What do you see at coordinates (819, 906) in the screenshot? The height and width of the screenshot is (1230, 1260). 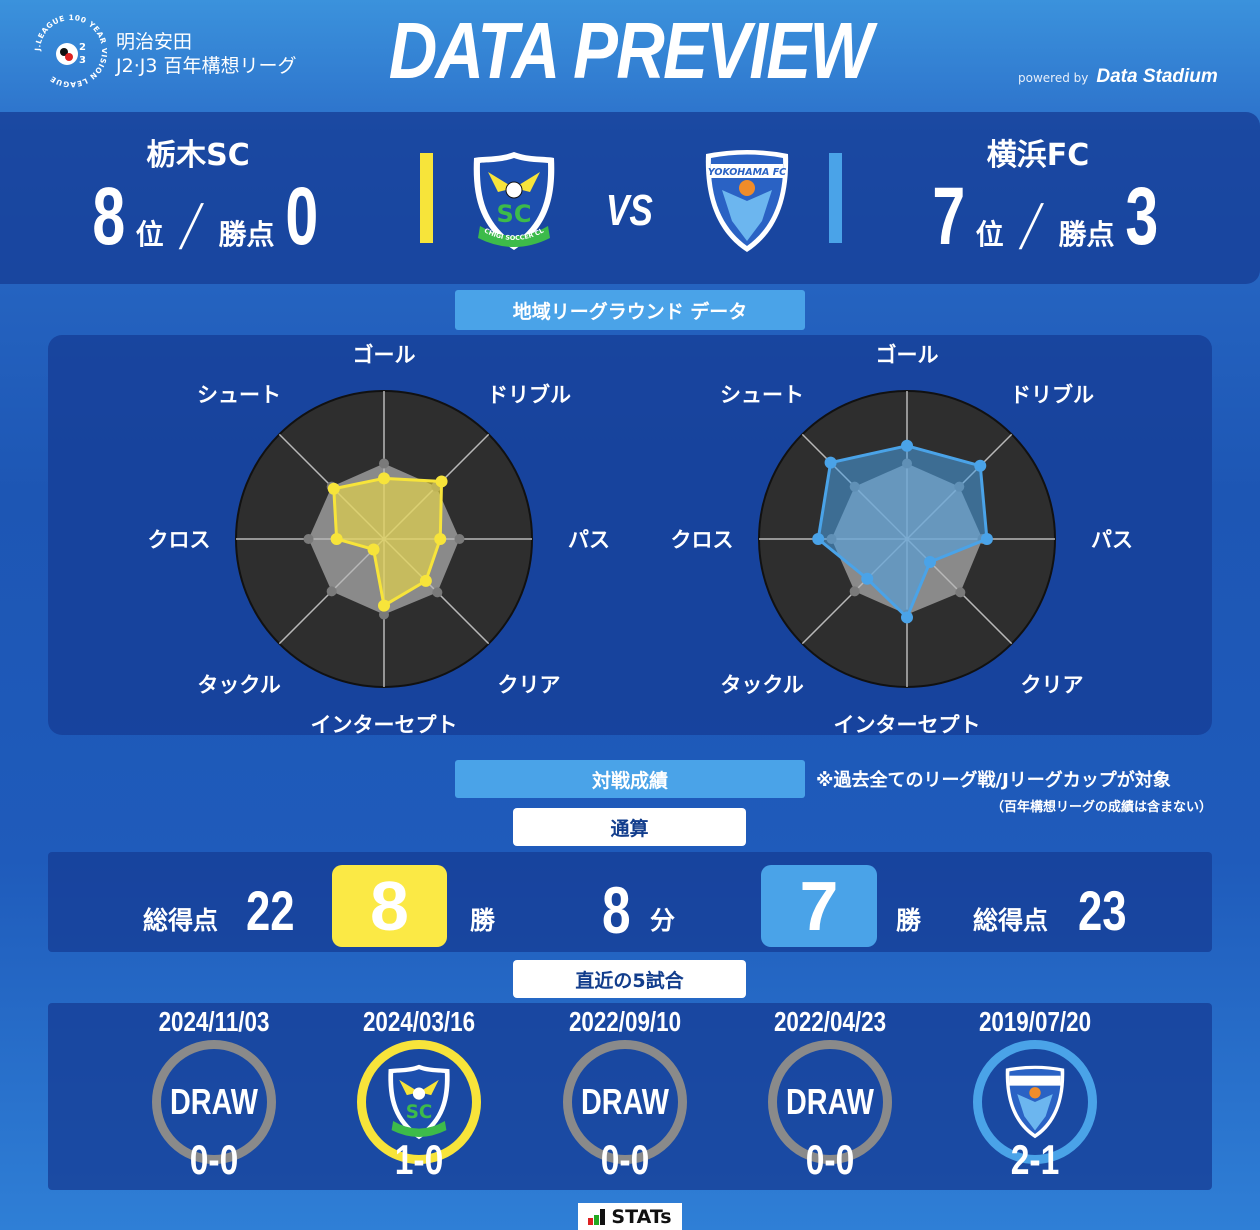 I see `away-wins-badge: 7` at bounding box center [819, 906].